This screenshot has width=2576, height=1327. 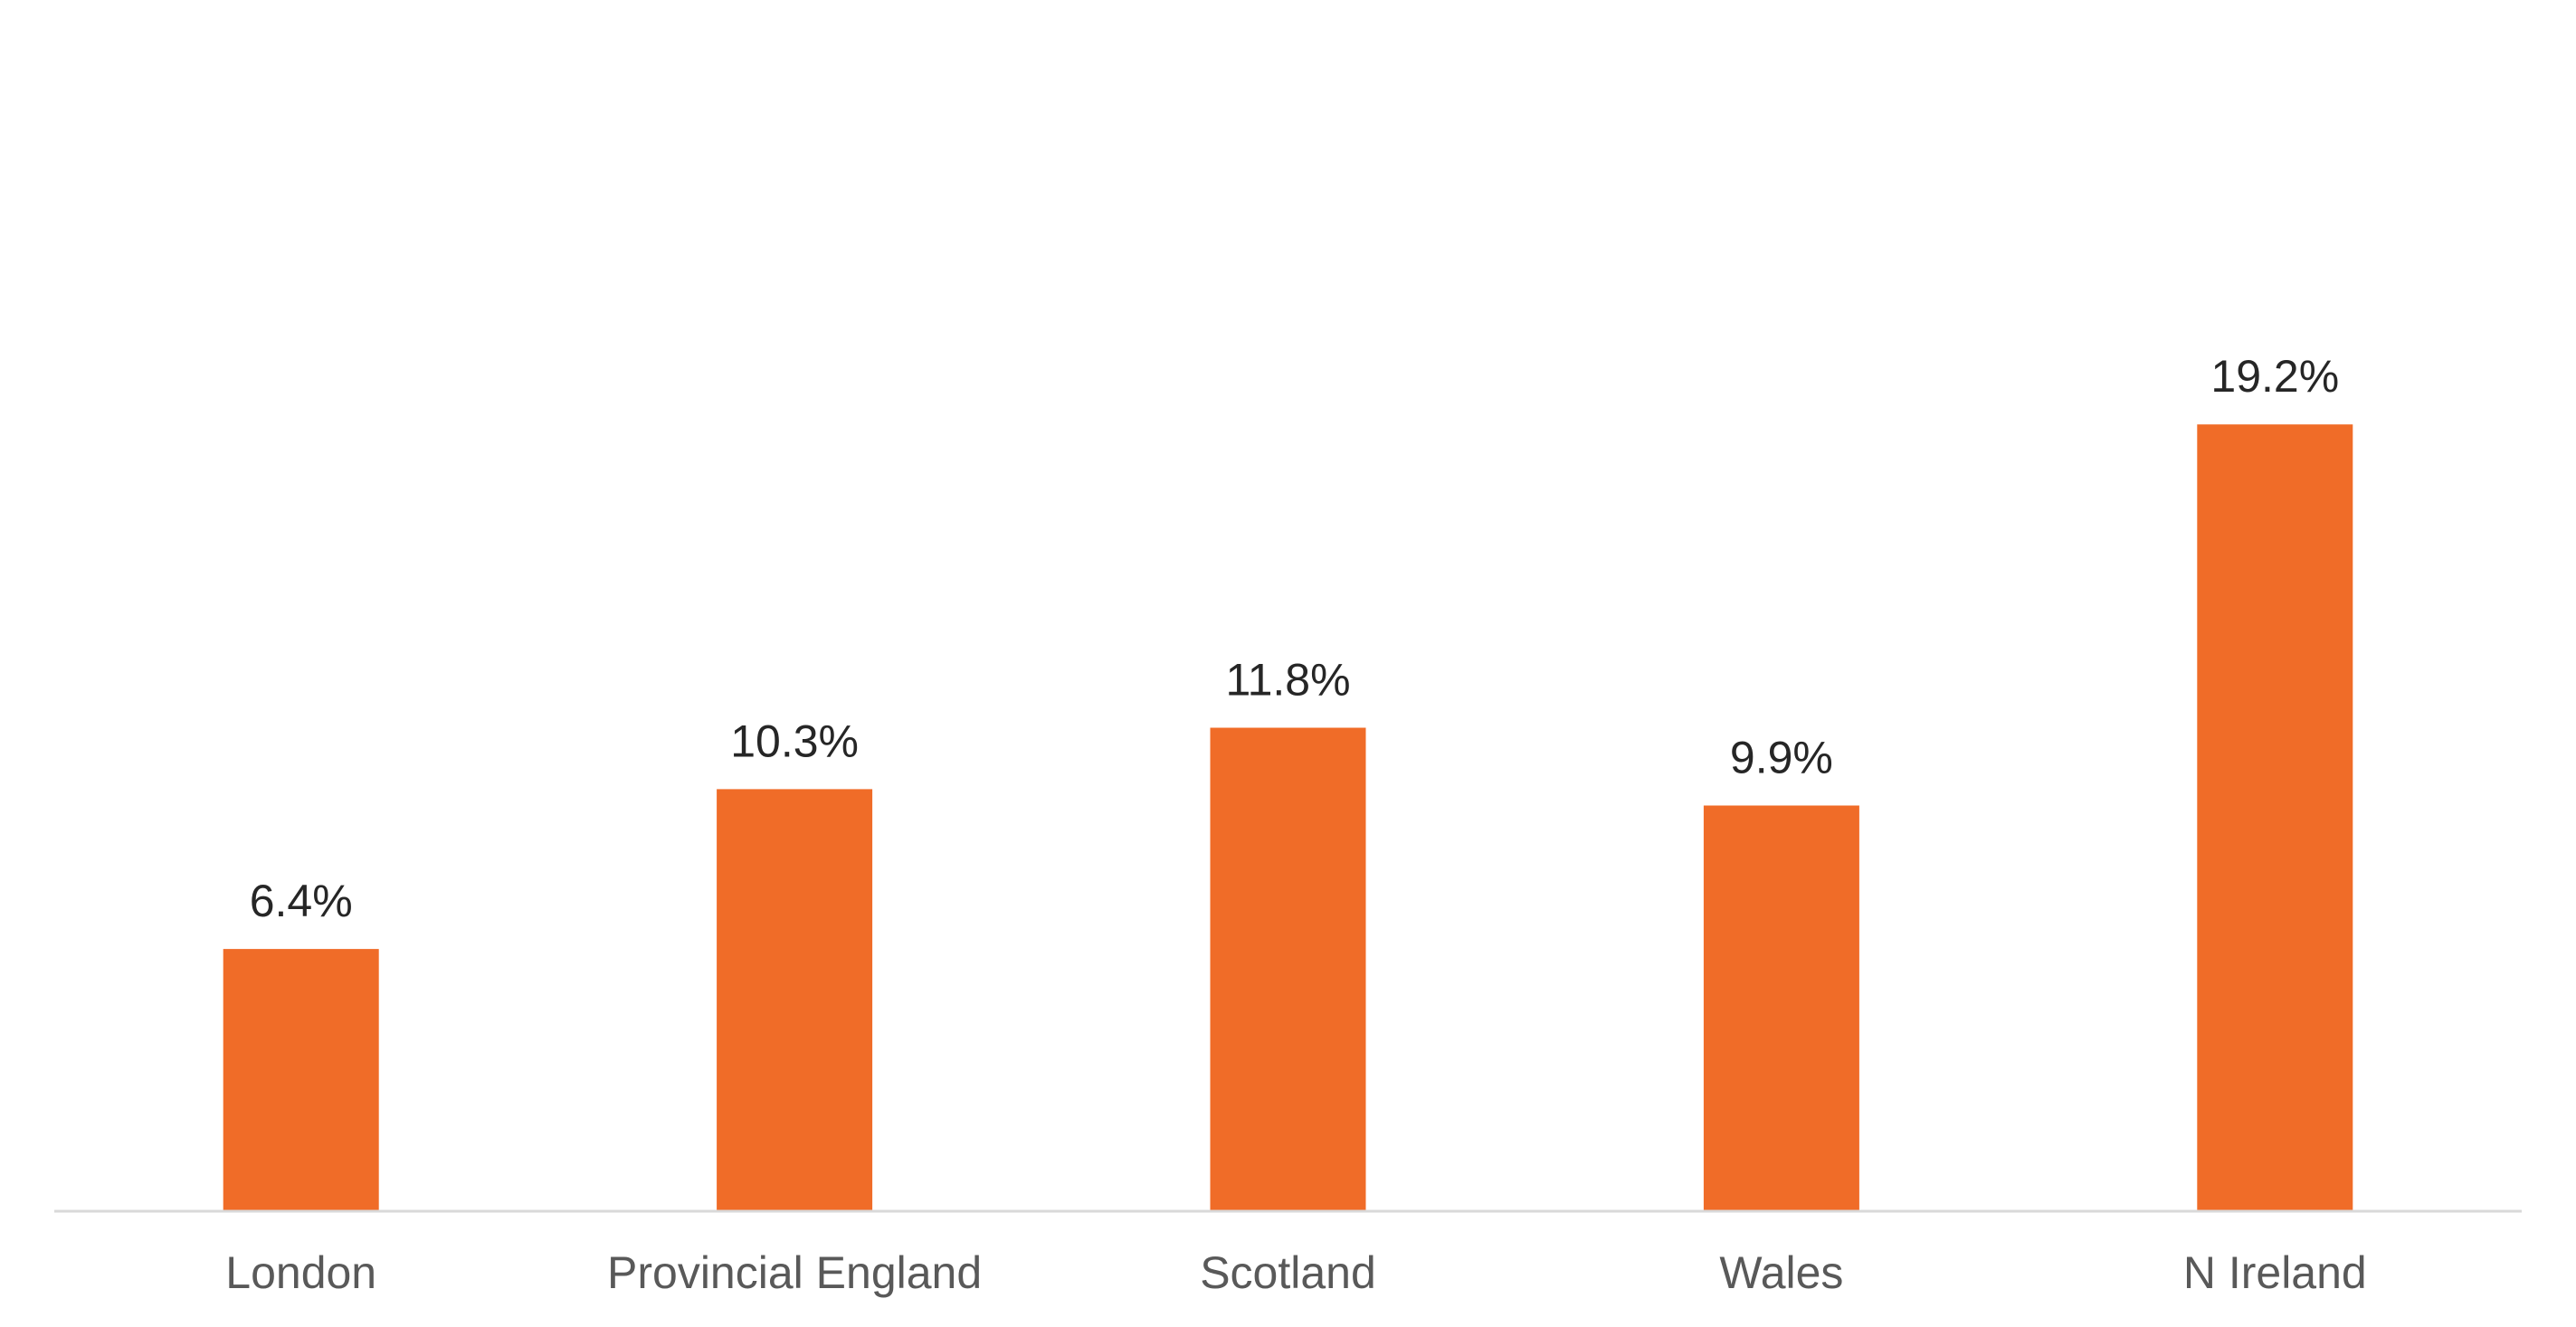 What do you see at coordinates (1288, 969) in the screenshot?
I see `bar-scotland` at bounding box center [1288, 969].